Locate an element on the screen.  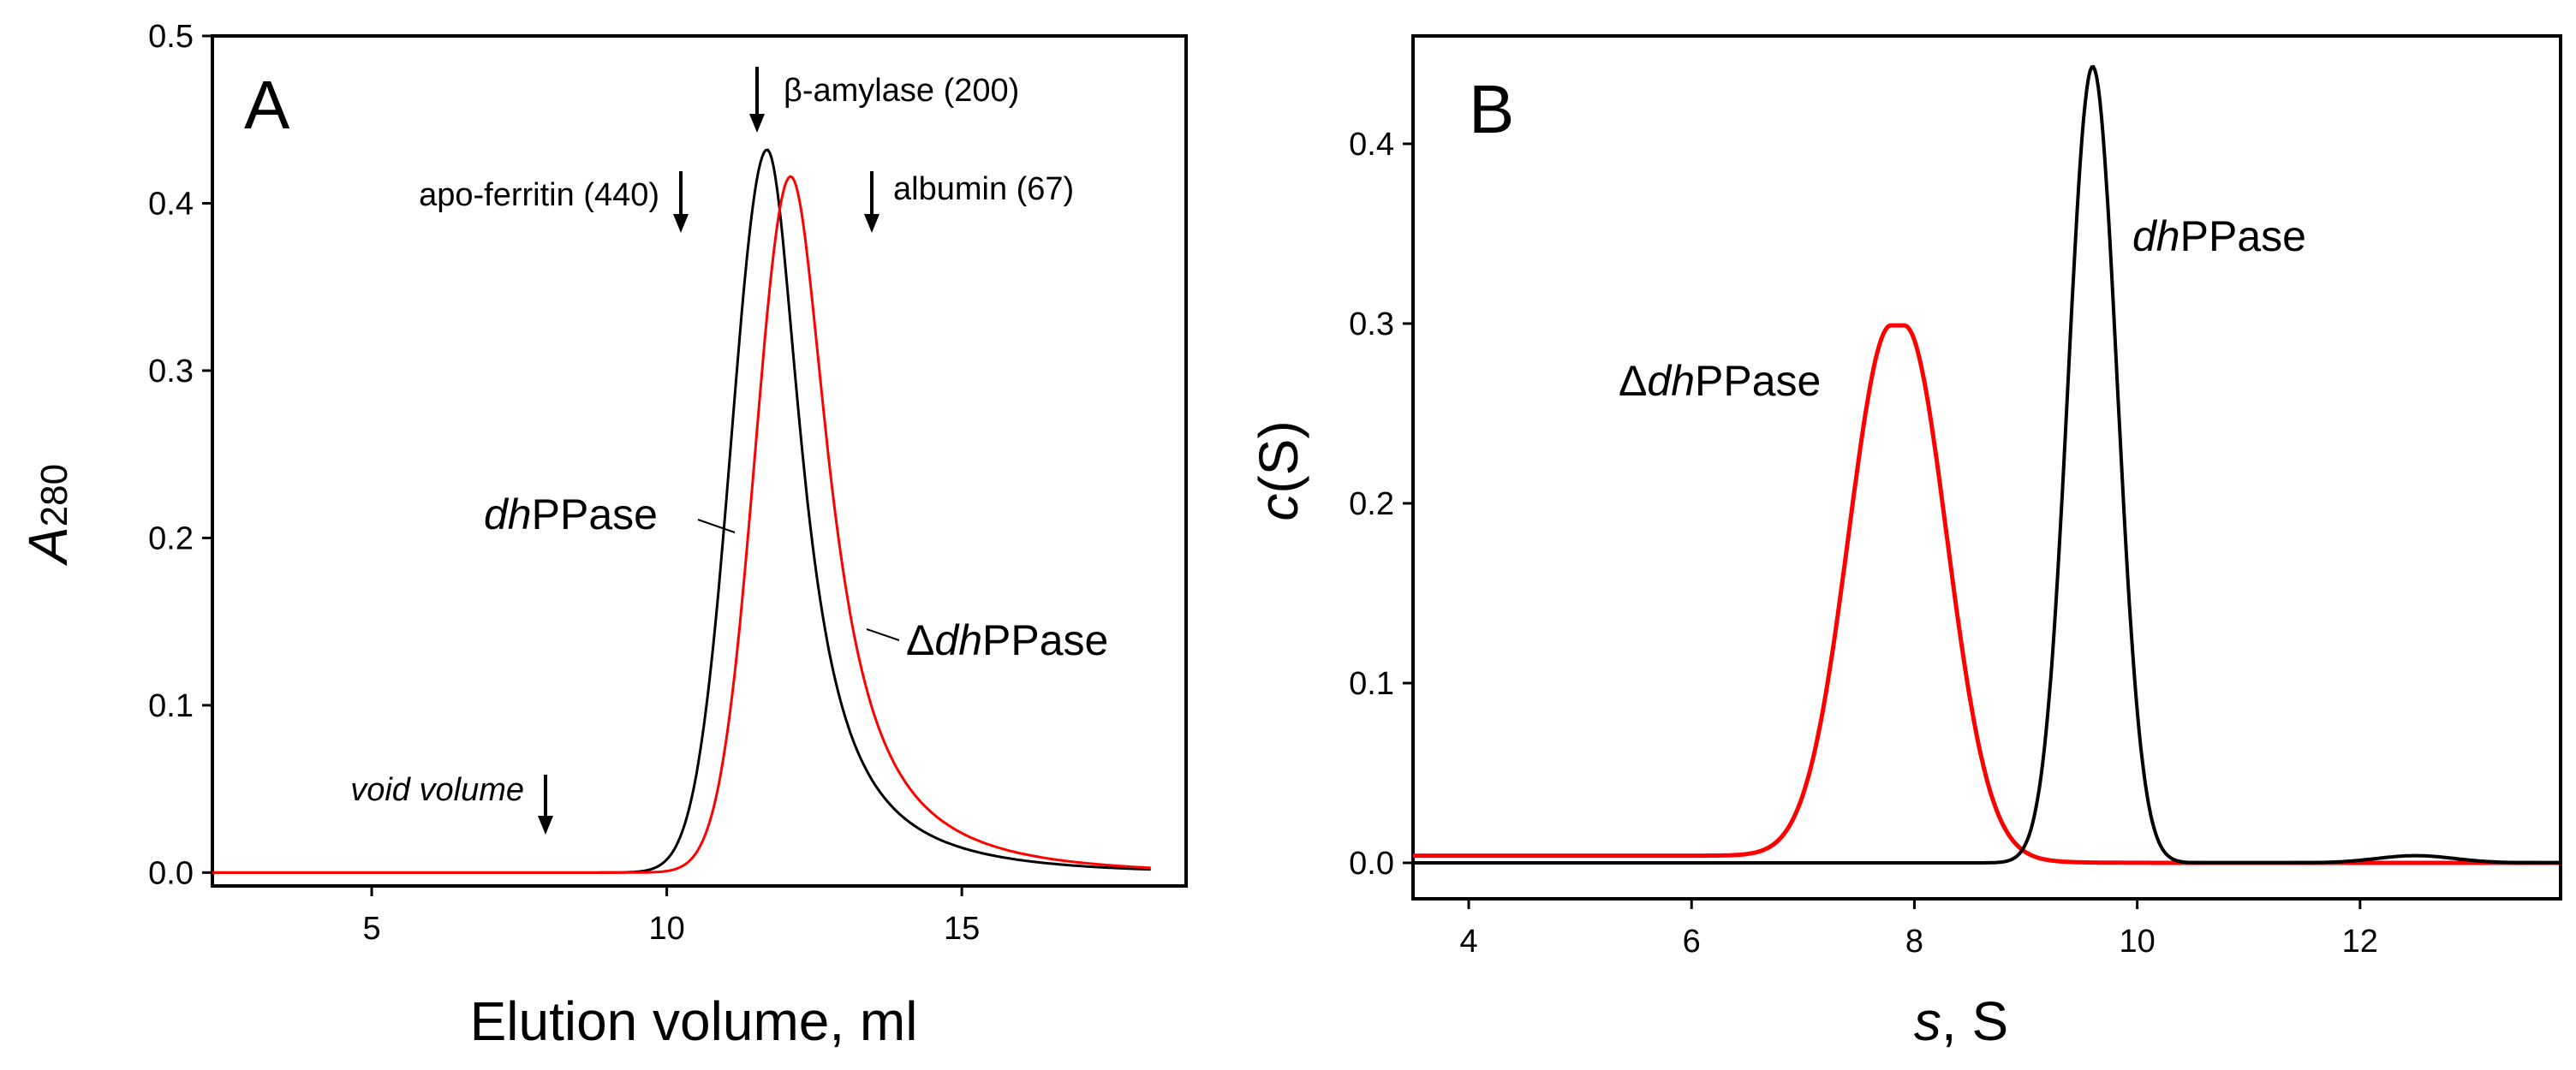
marker-label: β-amylase (200) is located at coordinates (902, 91).